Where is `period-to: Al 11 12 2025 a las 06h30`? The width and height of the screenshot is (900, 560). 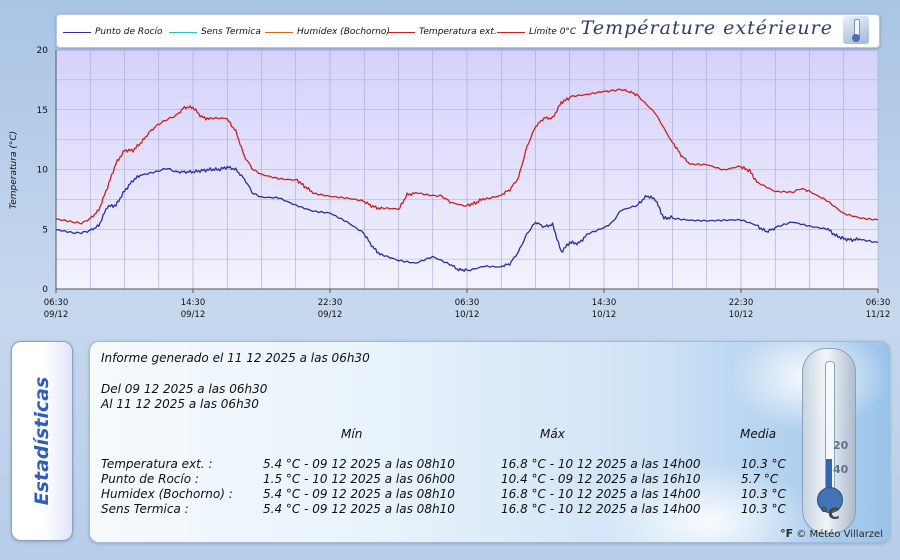 period-to: Al 11 12 2025 a las 06h30 is located at coordinates (180, 404).